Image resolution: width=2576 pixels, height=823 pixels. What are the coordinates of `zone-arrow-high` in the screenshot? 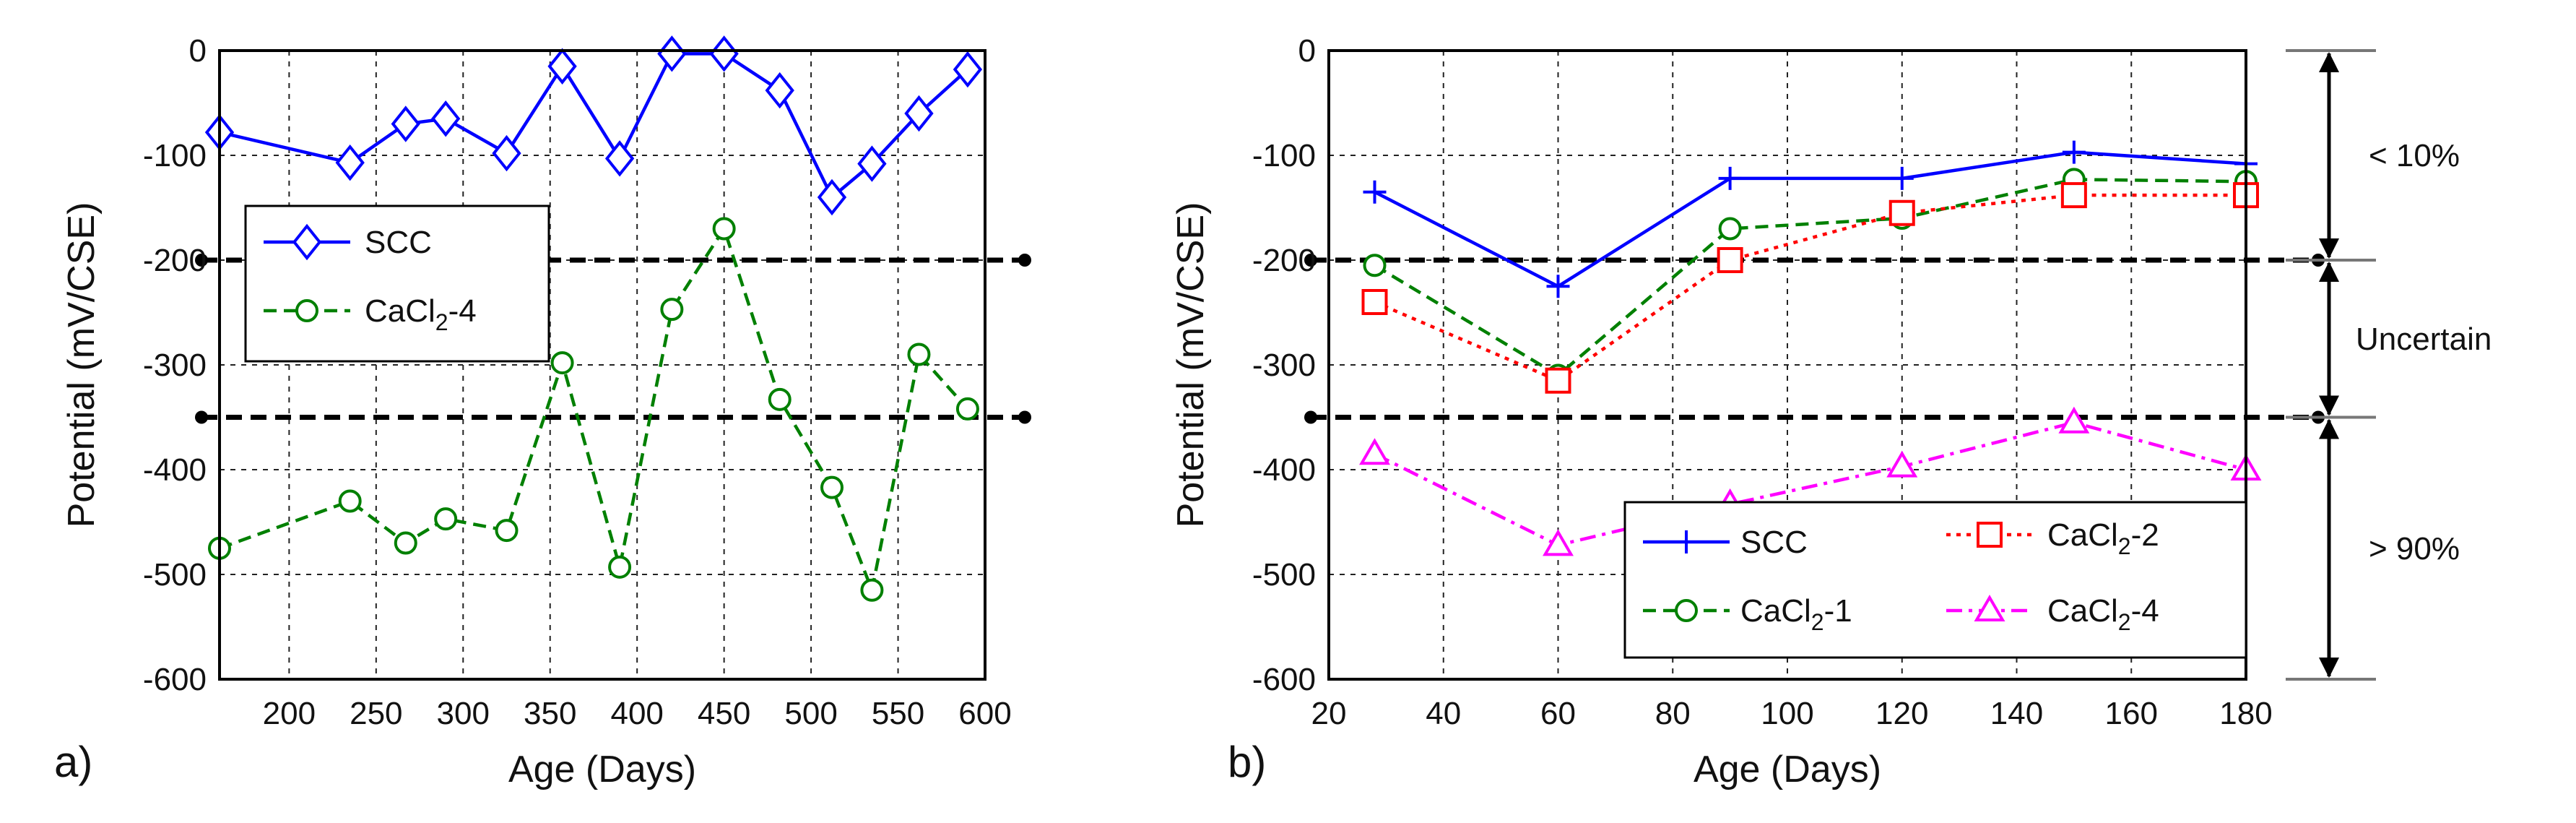 It's located at (2329, 155).